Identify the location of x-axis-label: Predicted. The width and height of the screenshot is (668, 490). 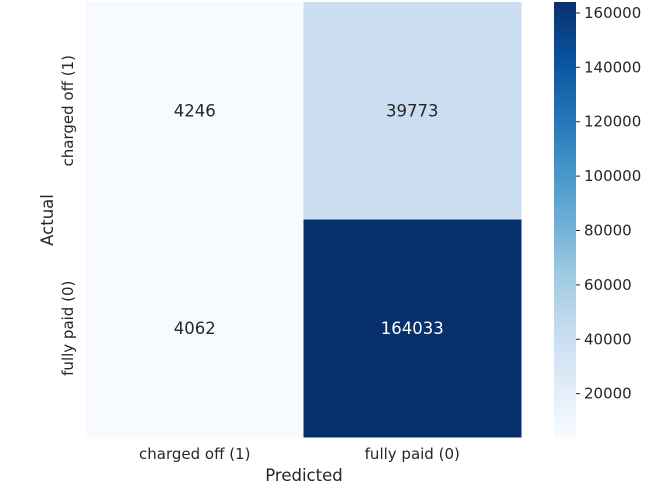
(303, 475).